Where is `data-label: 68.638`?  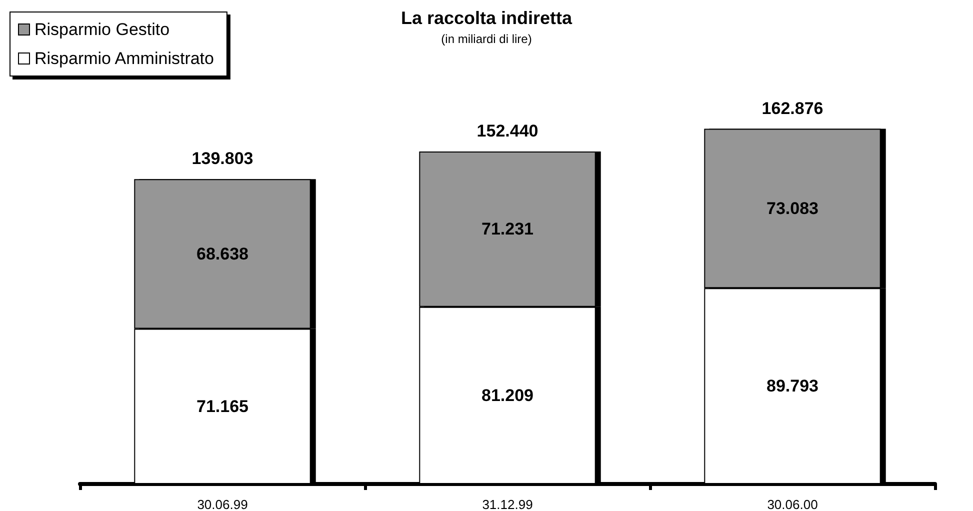 data-label: 68.638 is located at coordinates (222, 254).